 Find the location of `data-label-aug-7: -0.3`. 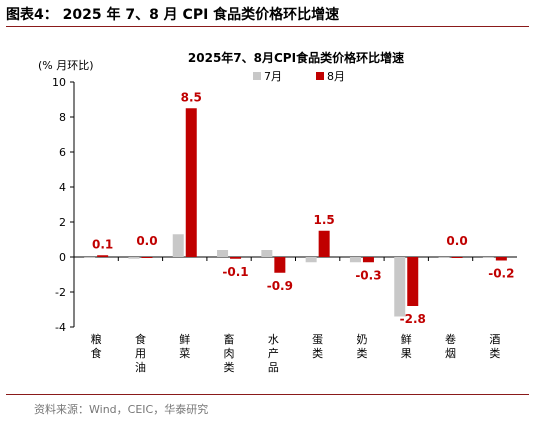

data-label-aug-7: -0.3 is located at coordinates (368, 275).